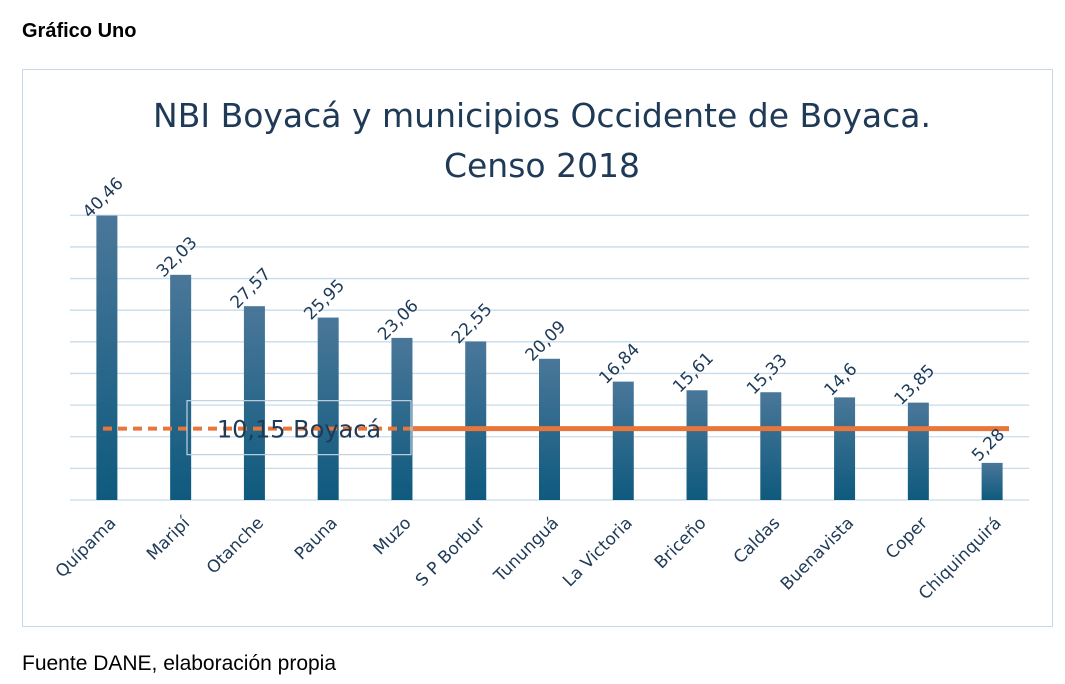 This screenshot has height=684, width=1065. What do you see at coordinates (817, 553) in the screenshot?
I see `category-label: Buenavista` at bounding box center [817, 553].